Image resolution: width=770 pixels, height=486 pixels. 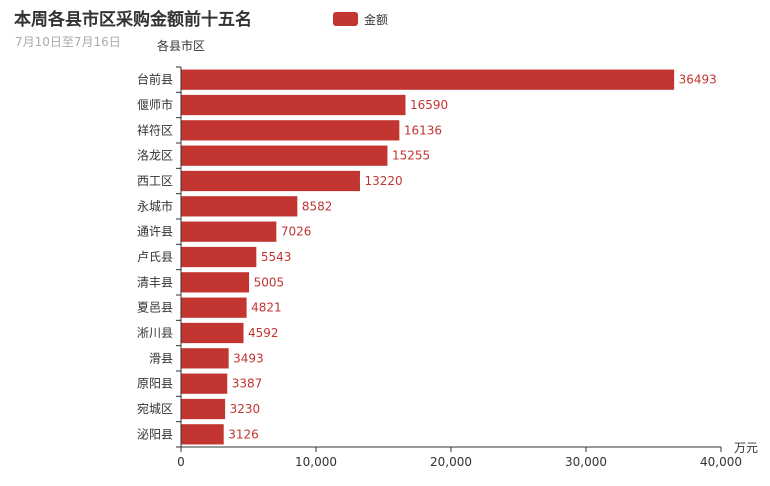 I want to click on data-label: 36493, so click(x=698, y=80).